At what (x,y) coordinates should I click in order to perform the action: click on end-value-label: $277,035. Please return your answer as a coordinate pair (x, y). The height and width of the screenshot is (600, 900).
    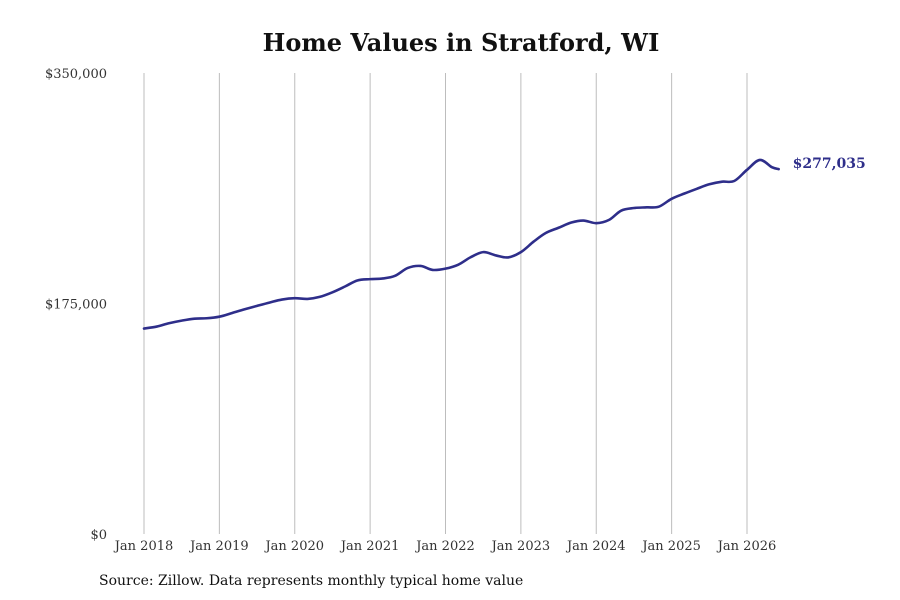
    Looking at the image, I should click on (829, 164).